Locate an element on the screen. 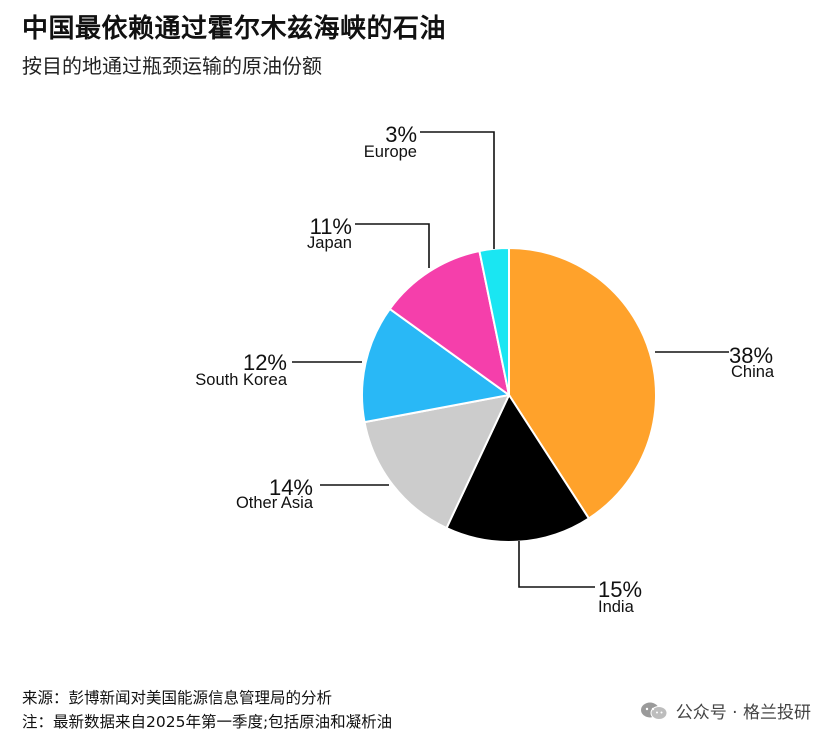  category-label-other-asia: Other Asia is located at coordinates (275, 503).